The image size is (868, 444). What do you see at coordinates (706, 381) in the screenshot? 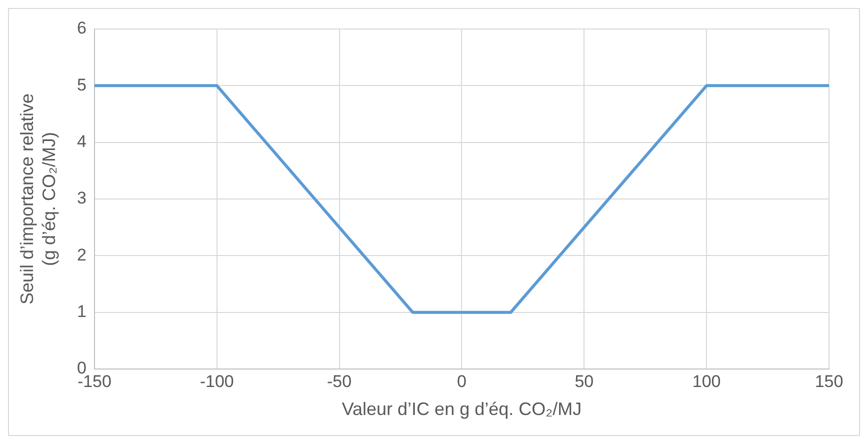
I see `x-tick-label: 100` at bounding box center [706, 381].